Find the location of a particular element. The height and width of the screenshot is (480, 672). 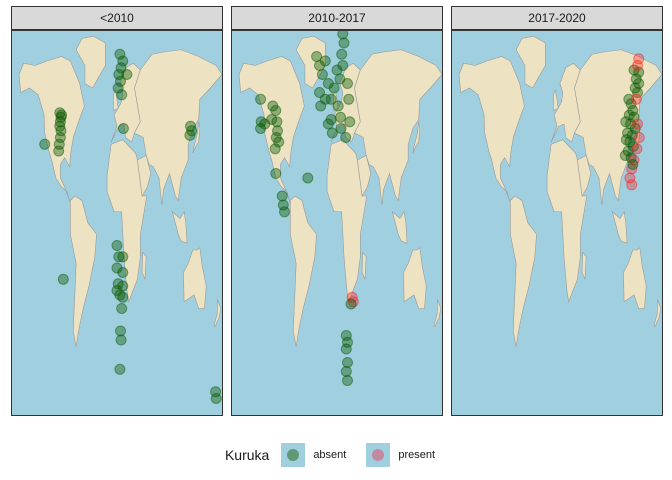

legend-key-present is located at coordinates (378, 455).